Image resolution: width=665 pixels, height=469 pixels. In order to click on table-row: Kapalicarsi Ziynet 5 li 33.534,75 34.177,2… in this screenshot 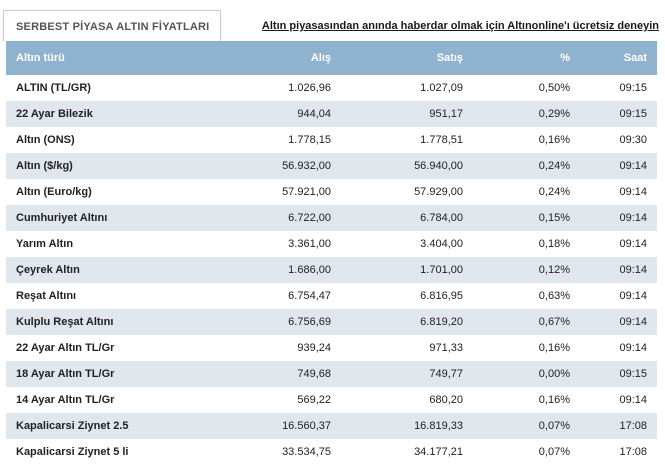, I will do `click(331, 452)`.